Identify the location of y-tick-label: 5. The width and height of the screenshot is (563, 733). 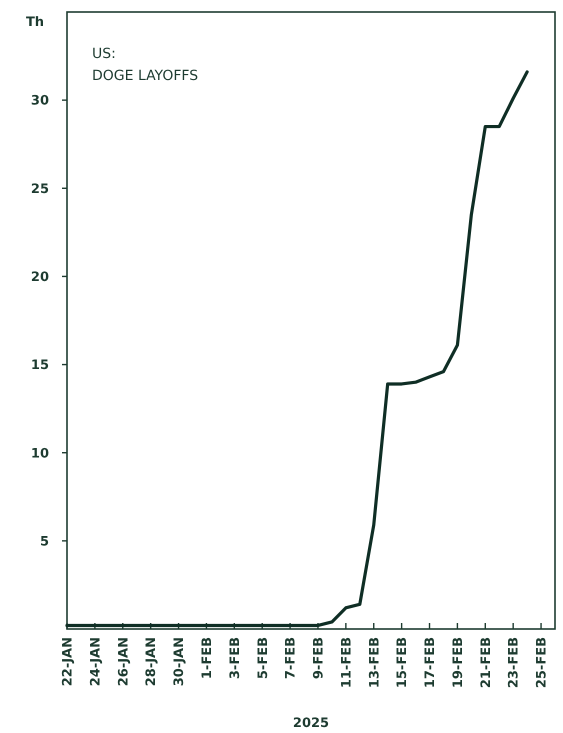
(44, 542).